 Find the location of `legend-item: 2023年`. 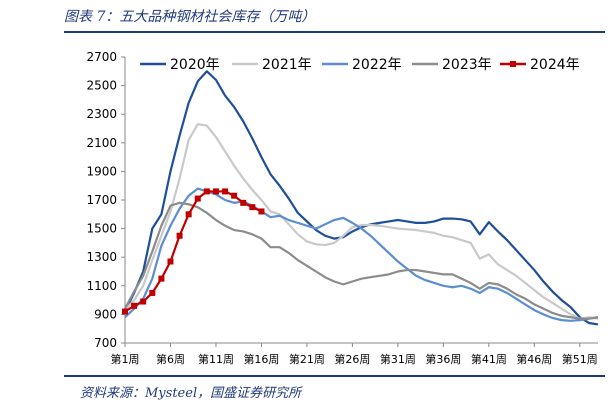

legend-item: 2023年 is located at coordinates (452, 65).